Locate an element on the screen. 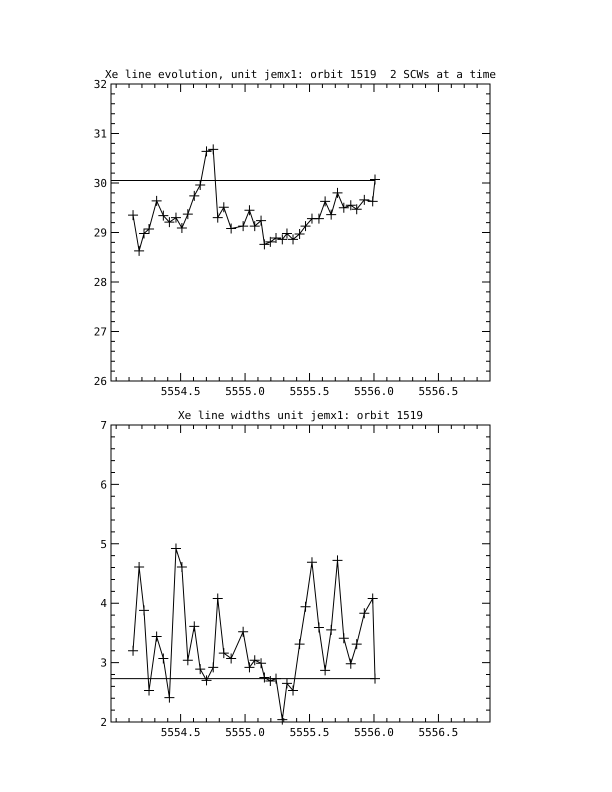  y-tick-label: 2 is located at coordinates (103, 722).